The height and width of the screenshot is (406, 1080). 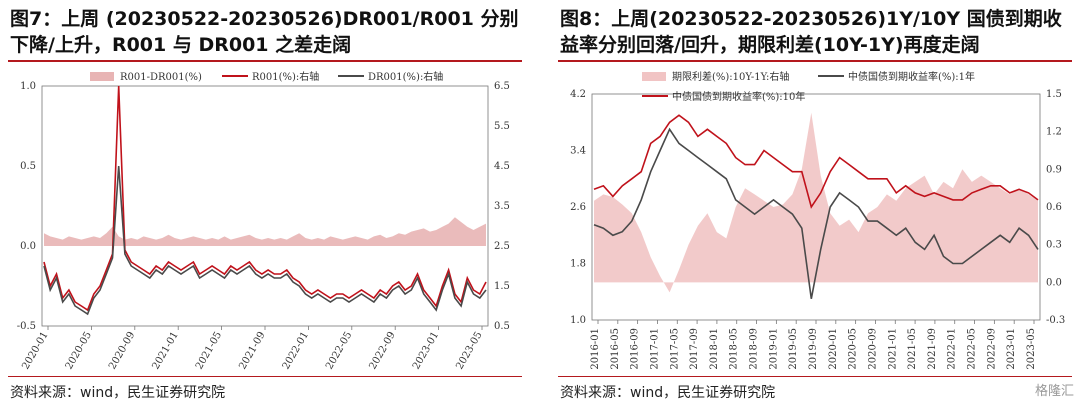 What do you see at coordinates (161, 77) in the screenshot?
I see `legend-label: R001-DR001(%)` at bounding box center [161, 77].